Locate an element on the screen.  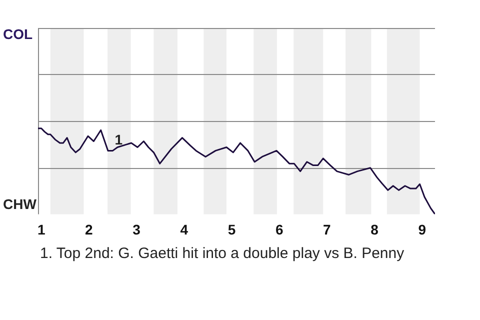
x-tick-label: 3 is located at coordinates (136, 229).